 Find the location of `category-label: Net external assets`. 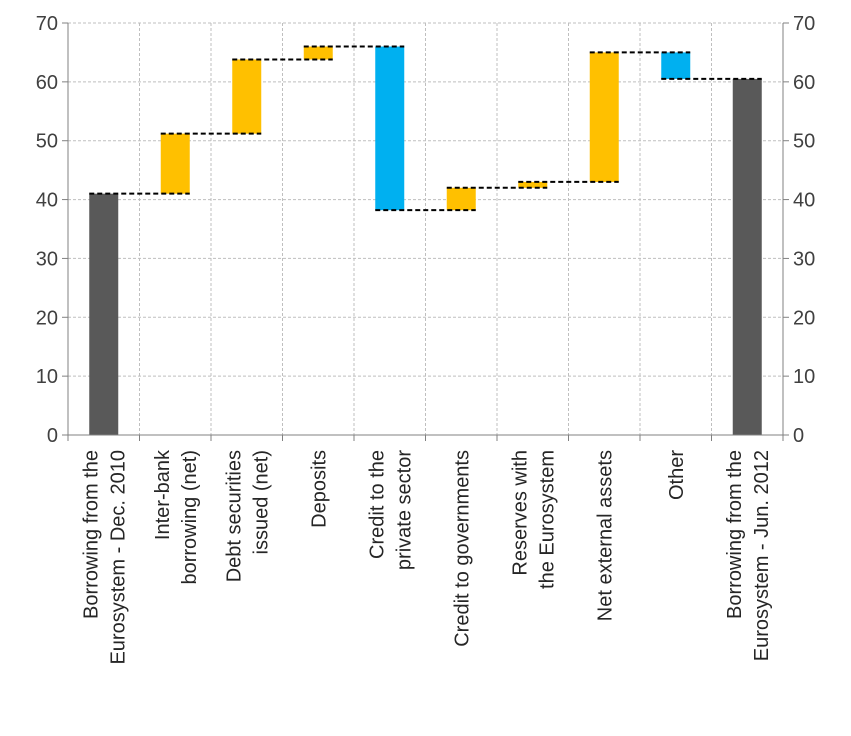

category-label: Net external assets is located at coordinates (605, 535).